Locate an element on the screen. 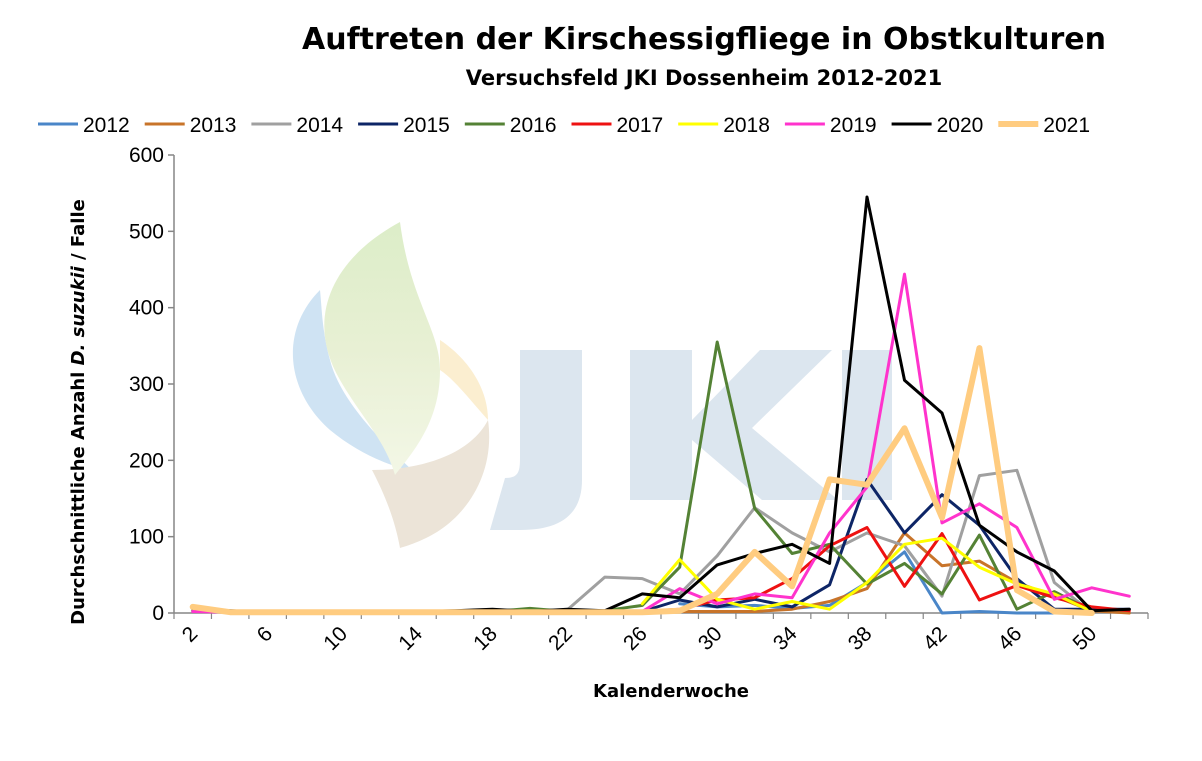 Image resolution: width=1202 pixels, height=761 pixels. legend-label-2019: 2019 is located at coordinates (853, 125).